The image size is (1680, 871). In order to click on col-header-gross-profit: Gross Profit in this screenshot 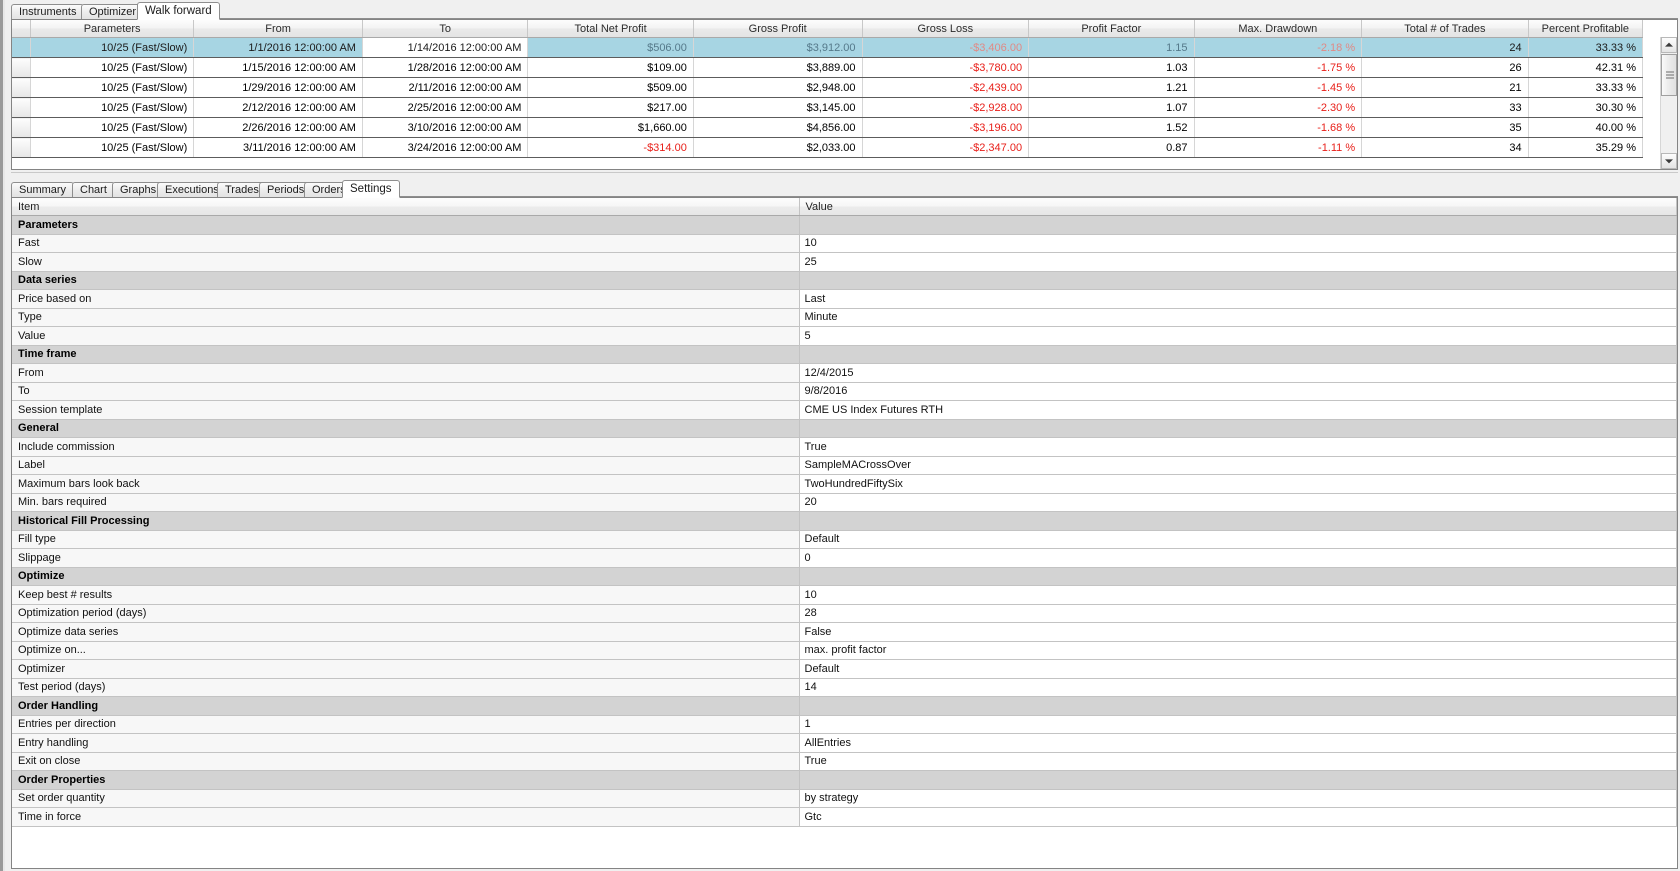, I will do `click(778, 29)`.